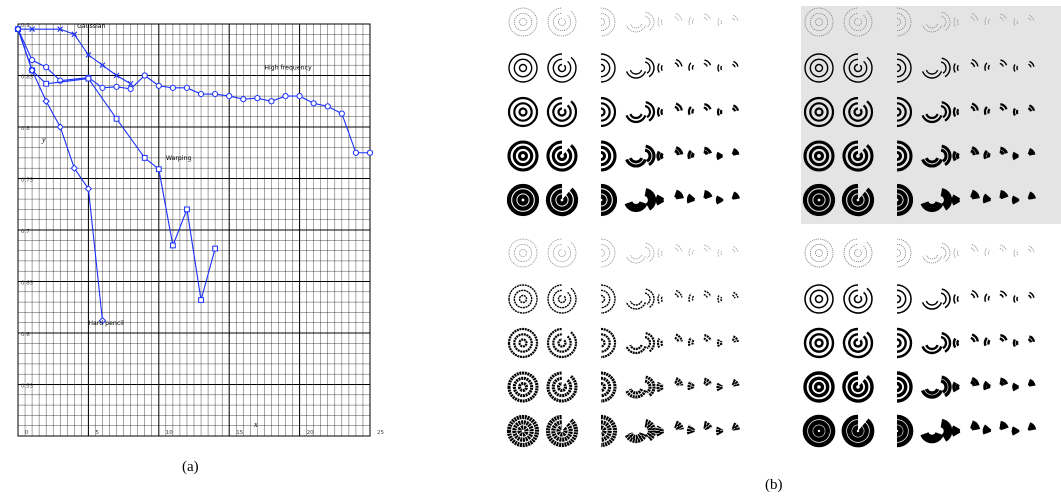 The height and width of the screenshot is (499, 1061). Describe the element at coordinates (169, 433) in the screenshot. I see `x-tick-label: 10` at that location.